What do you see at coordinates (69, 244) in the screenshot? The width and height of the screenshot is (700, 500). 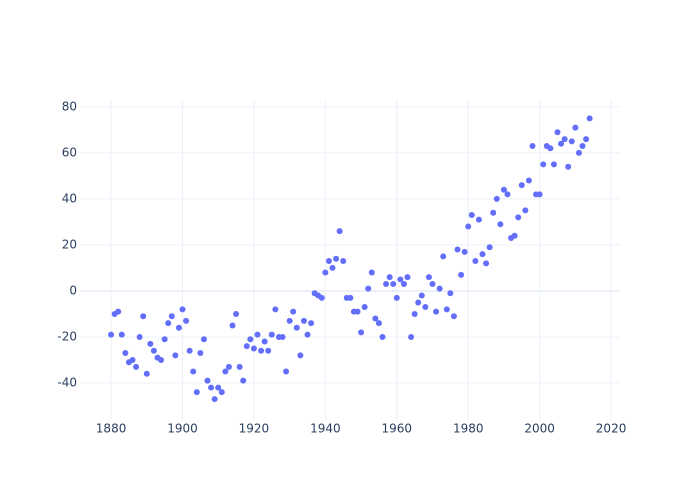 I see `y-tick-label: 20` at bounding box center [69, 244].